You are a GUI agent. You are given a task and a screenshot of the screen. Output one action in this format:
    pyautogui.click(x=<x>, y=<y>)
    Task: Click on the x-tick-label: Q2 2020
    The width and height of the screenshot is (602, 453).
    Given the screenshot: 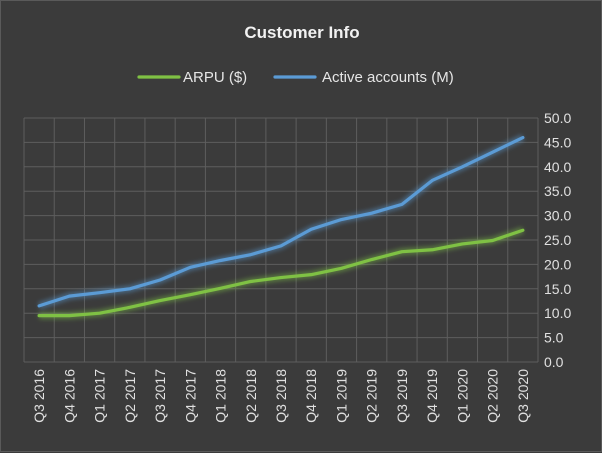 What is the action you would take?
    pyautogui.click(x=493, y=396)
    